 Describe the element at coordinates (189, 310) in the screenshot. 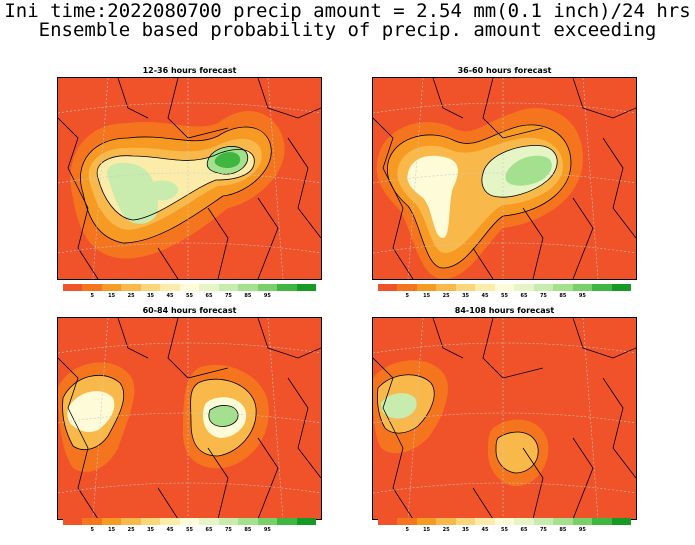

I see `panel-title: 60-84 hours forecast` at that location.